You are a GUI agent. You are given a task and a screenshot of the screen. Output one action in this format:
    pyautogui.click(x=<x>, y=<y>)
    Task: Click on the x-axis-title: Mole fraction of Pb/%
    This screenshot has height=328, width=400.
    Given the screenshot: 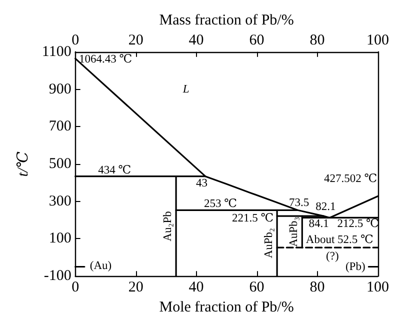 What is the action you would take?
    pyautogui.click(x=226, y=308)
    